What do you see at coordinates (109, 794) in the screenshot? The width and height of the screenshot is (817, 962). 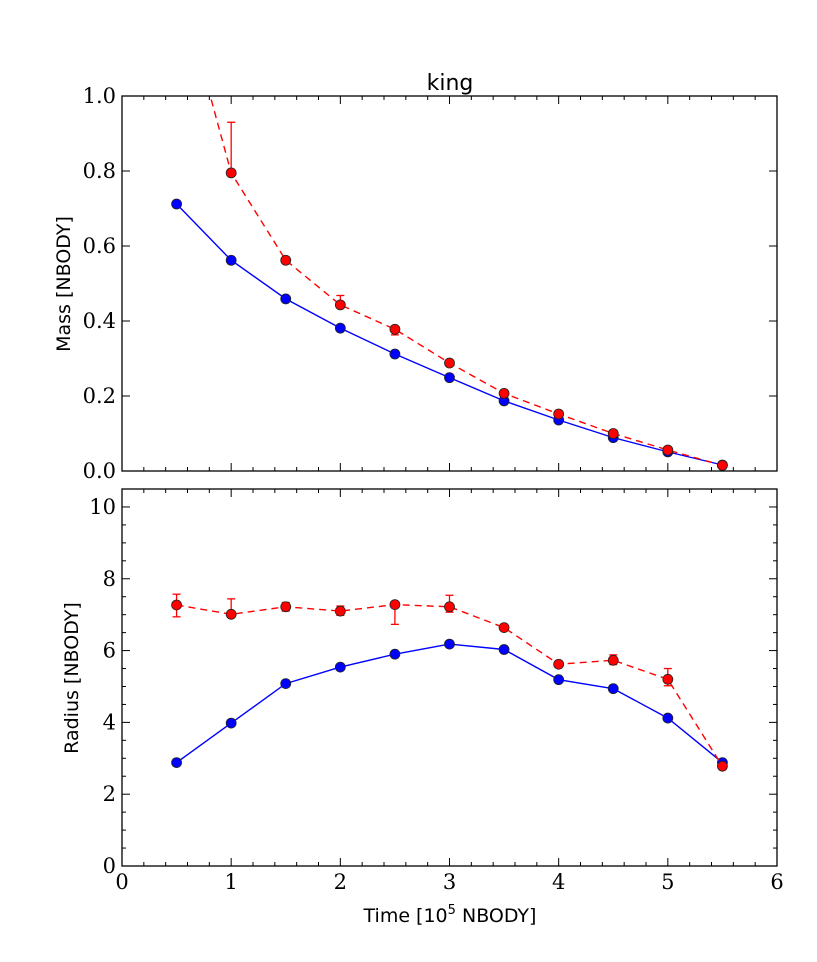 I see `radius-y-tick-label: 2` at bounding box center [109, 794].